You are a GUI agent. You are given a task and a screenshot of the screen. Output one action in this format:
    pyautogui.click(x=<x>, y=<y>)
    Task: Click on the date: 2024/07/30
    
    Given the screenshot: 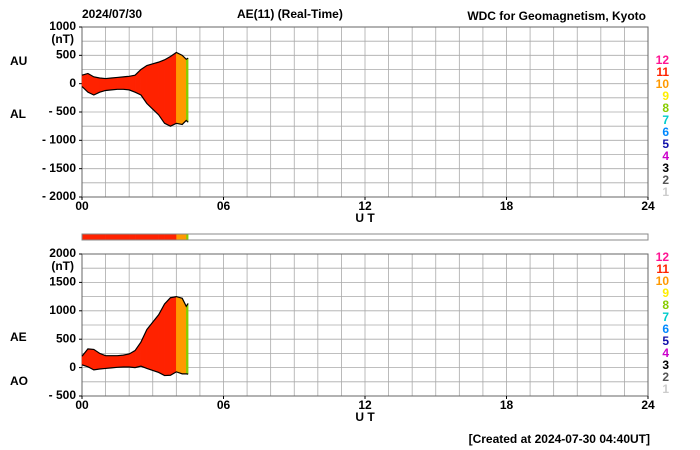 What is the action you would take?
    pyautogui.click(x=112, y=14)
    